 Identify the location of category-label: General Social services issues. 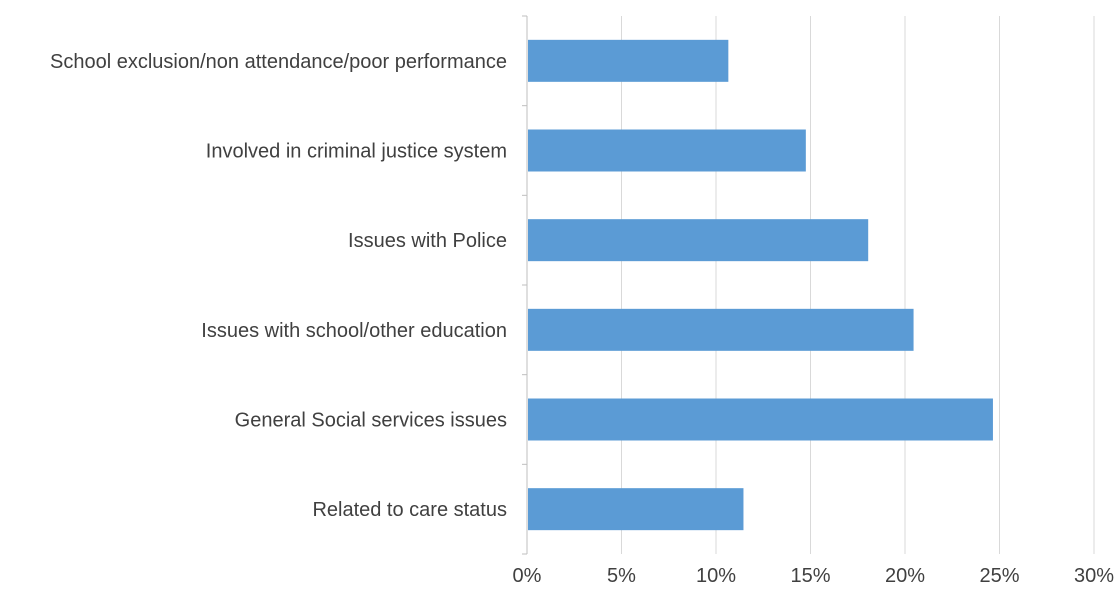
(371, 421).